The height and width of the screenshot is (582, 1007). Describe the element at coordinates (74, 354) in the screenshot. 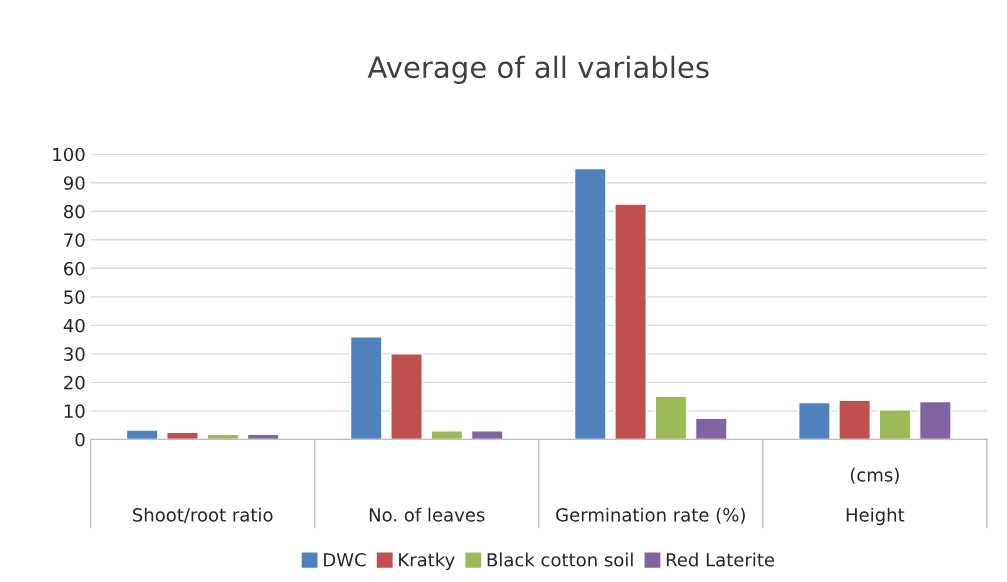

I see `y-tick-label: 30` at that location.